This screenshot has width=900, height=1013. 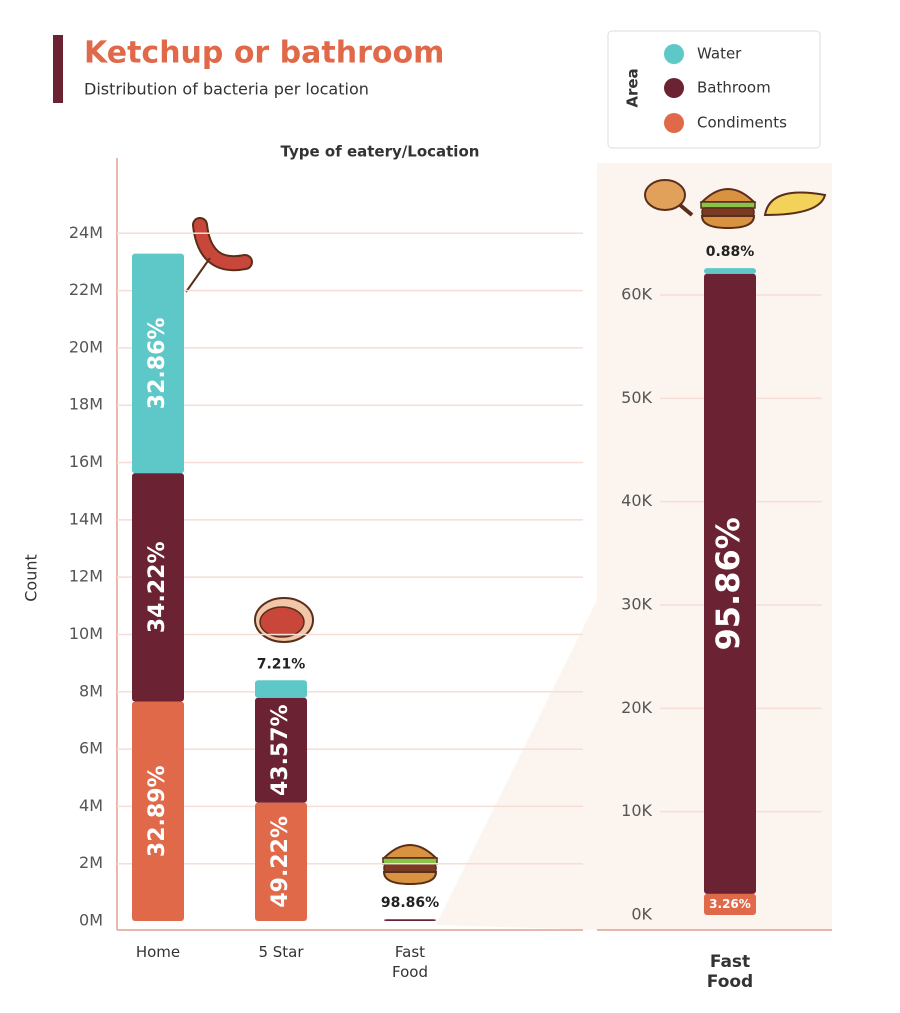 I want to click on x-tick-label-box: Home, so click(x=158, y=952).